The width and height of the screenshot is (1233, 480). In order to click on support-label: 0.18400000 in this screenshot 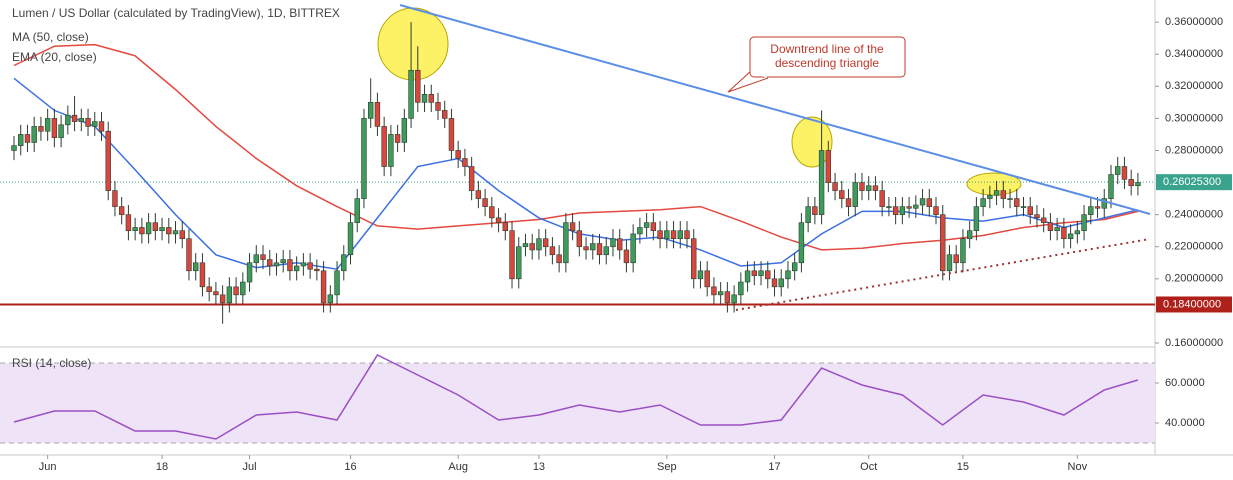, I will do `click(1192, 304)`.